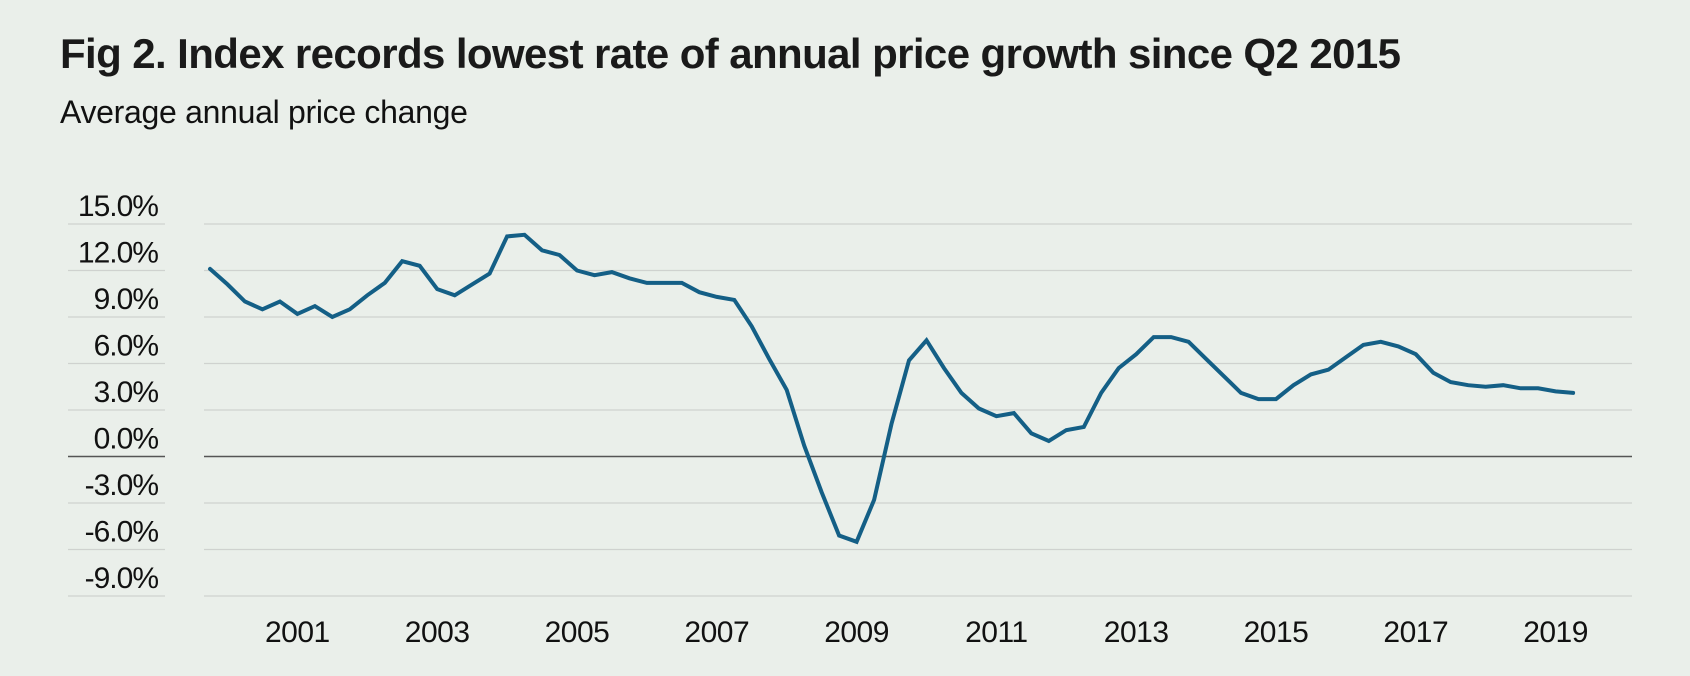 This screenshot has height=676, width=1690. I want to click on y-tick-label: 3.0%, so click(126, 392).